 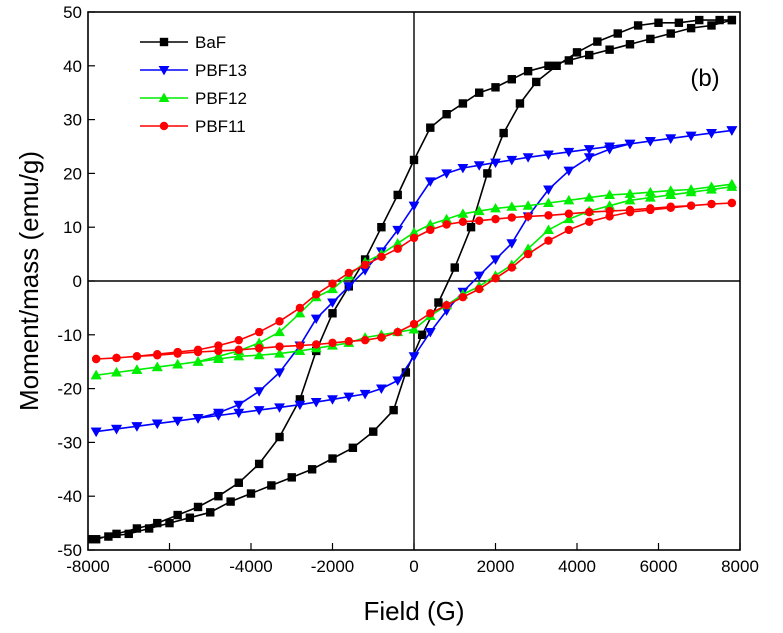 I want to click on legend-item-pbf12: PBF12, so click(x=193, y=98).